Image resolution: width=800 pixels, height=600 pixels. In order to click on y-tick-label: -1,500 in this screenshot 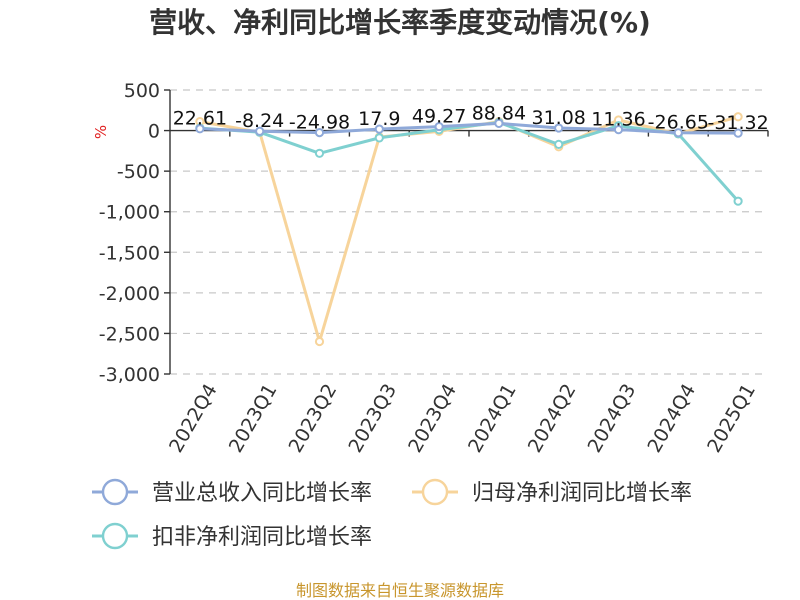, I will do `click(129, 253)`.